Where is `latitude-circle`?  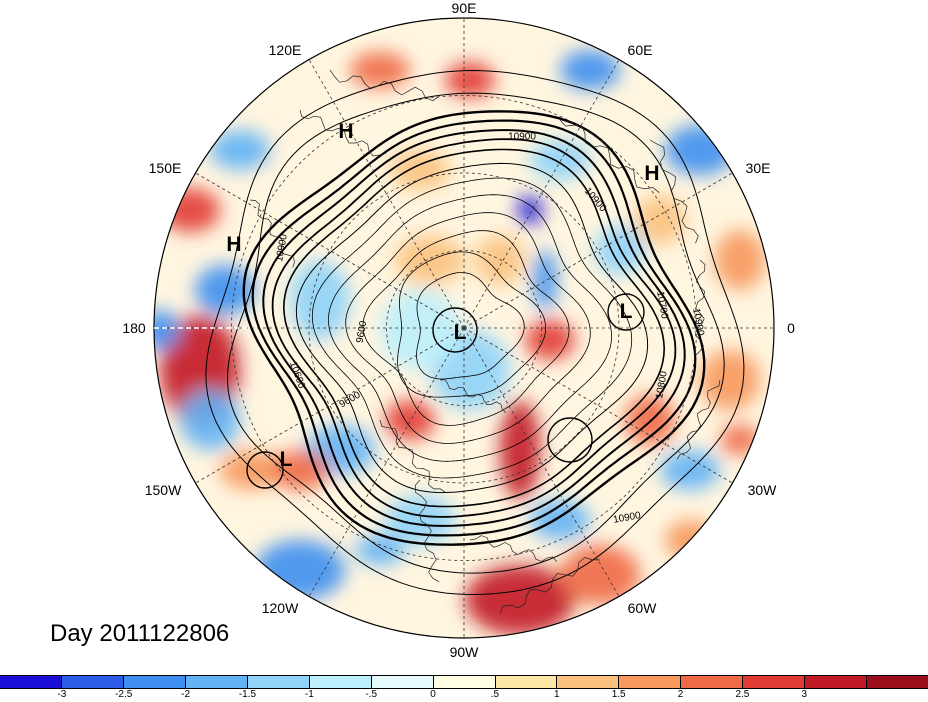
latitude-circle is located at coordinates (464, 328).